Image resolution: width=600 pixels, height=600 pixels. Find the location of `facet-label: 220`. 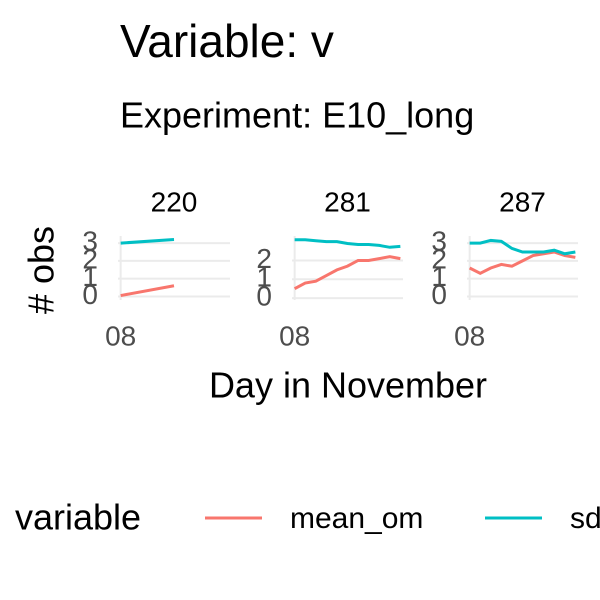

facet-label: 220 is located at coordinates (174, 201).